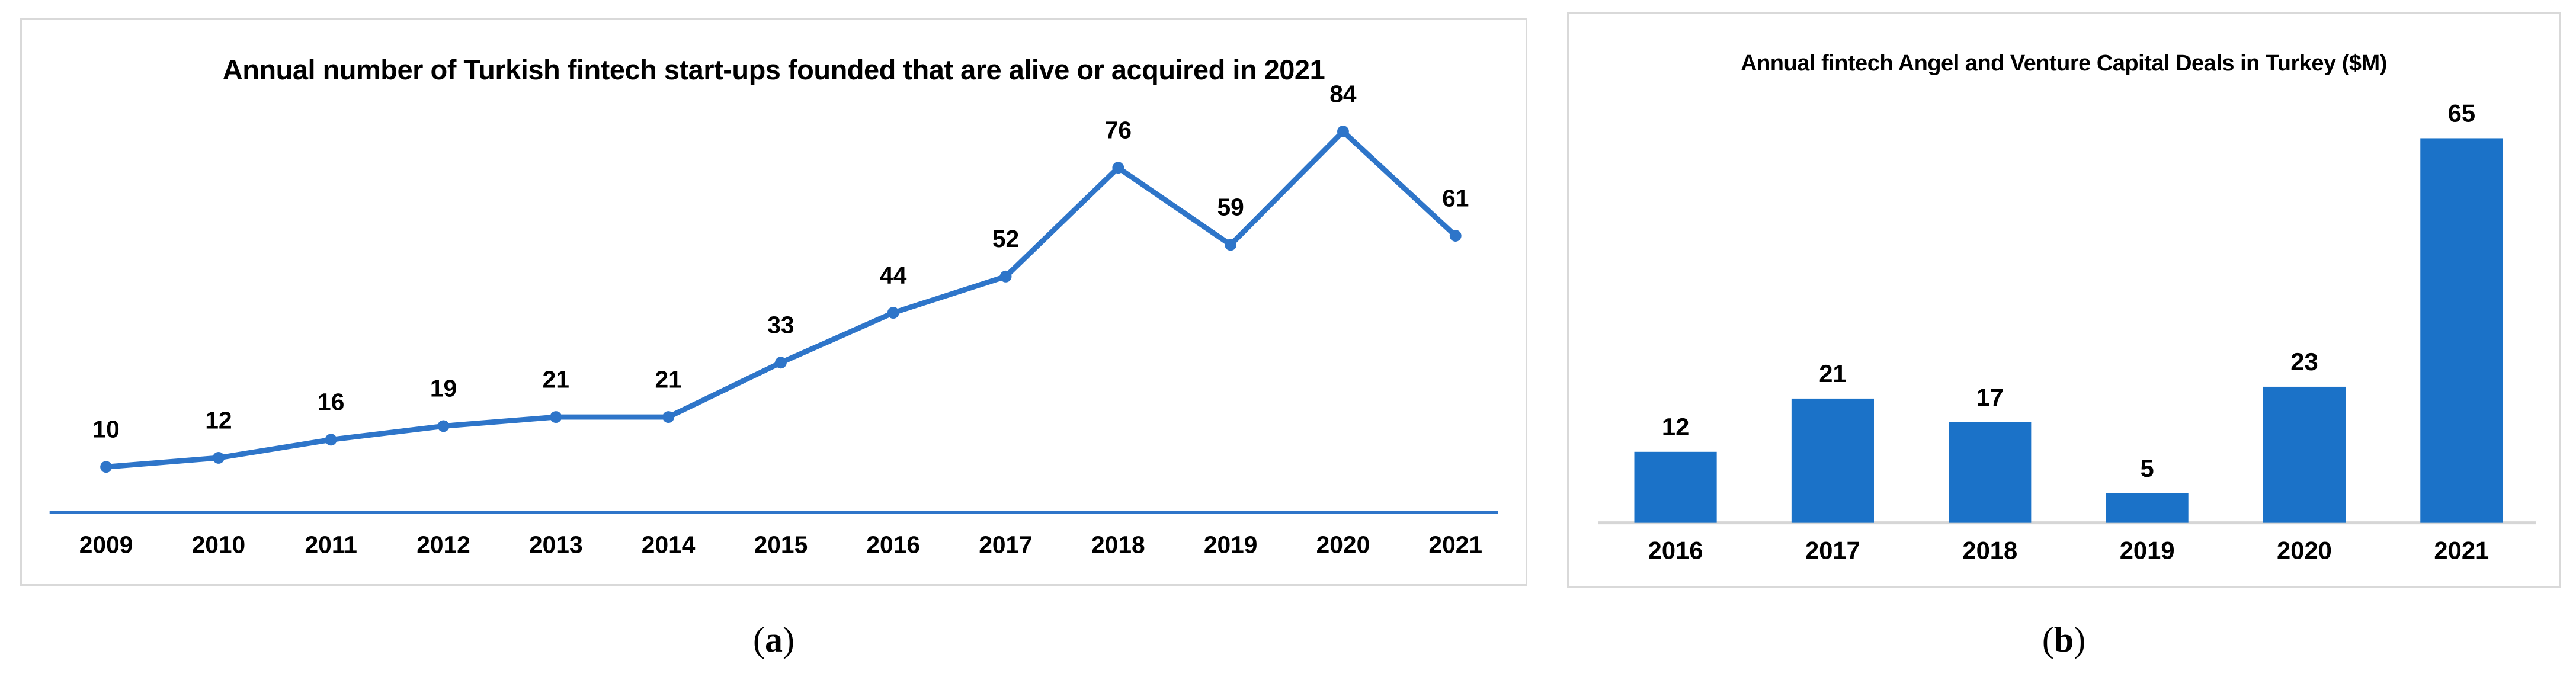 This screenshot has height=677, width=2576. Describe the element at coordinates (1675, 550) in the screenshot. I see `bar-tick-2016: 2016` at that location.